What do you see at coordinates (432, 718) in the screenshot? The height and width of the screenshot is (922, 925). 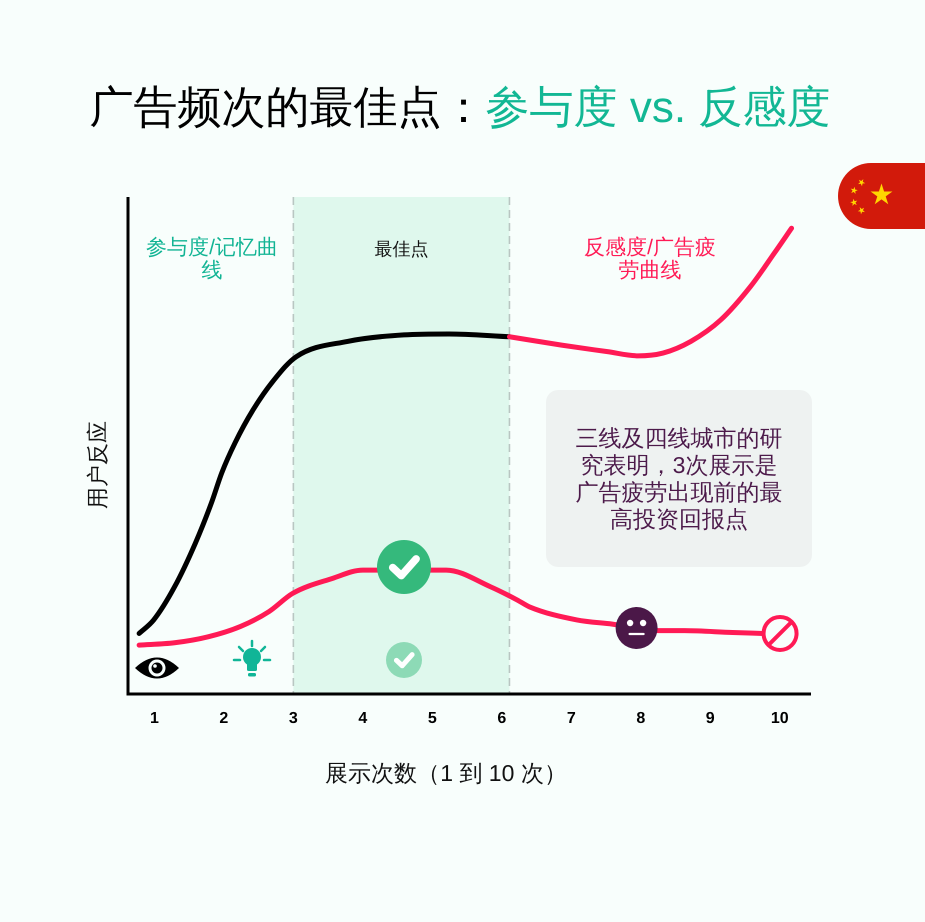 I see `x-tick-label: 5` at bounding box center [432, 718].